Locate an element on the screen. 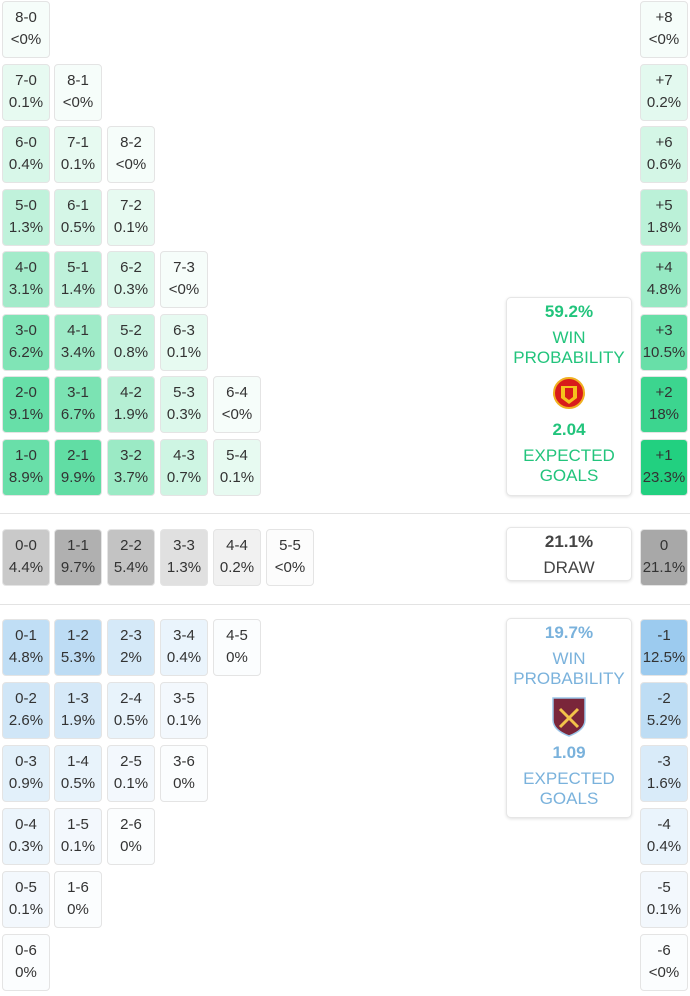 The image size is (690, 996). away-summary-card: 19.7% WIN PROBABILITY 1.09 EXPECTED GOALS is located at coordinates (569, 718).